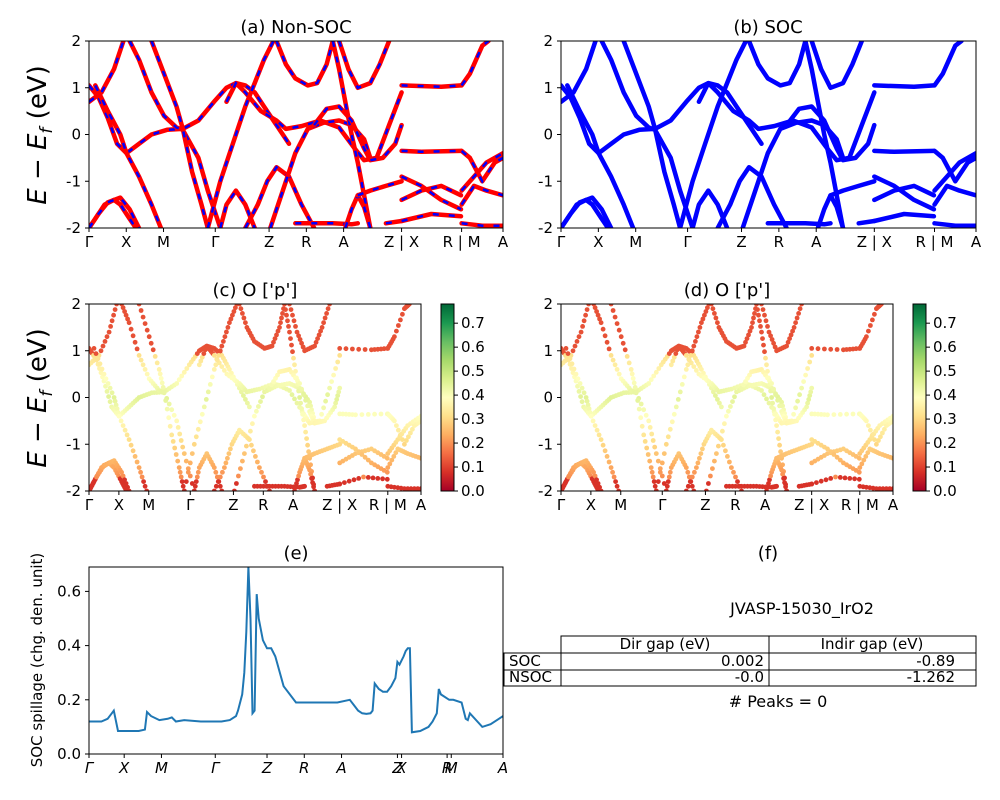 This screenshot has width=1000, height=800. Describe the element at coordinates (76, 398) in the screenshot. I see `ytick-label: 0` at that location.